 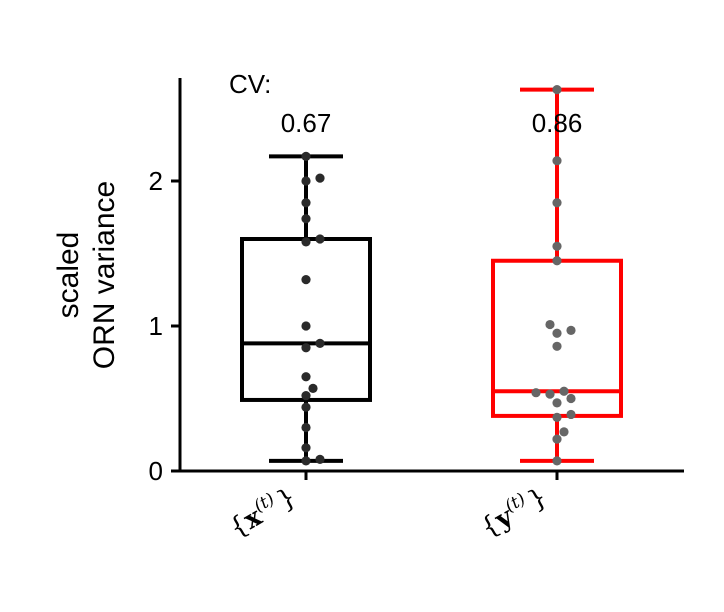 I want to click on cv-annotations: CV: 0.67 0.86, so click(x=405, y=103).